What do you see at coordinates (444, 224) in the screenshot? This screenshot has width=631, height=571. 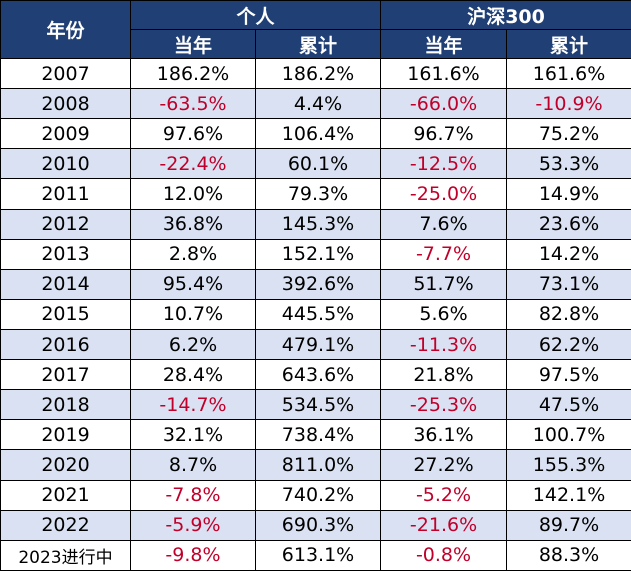 I see `index-annual-cell: 7.6%` at bounding box center [444, 224].